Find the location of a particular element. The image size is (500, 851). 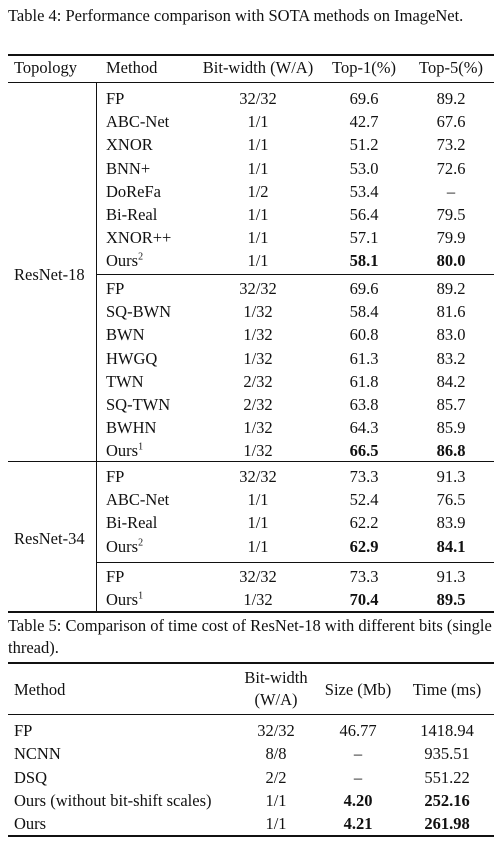

method-cell: XNOR is located at coordinates (129, 145).